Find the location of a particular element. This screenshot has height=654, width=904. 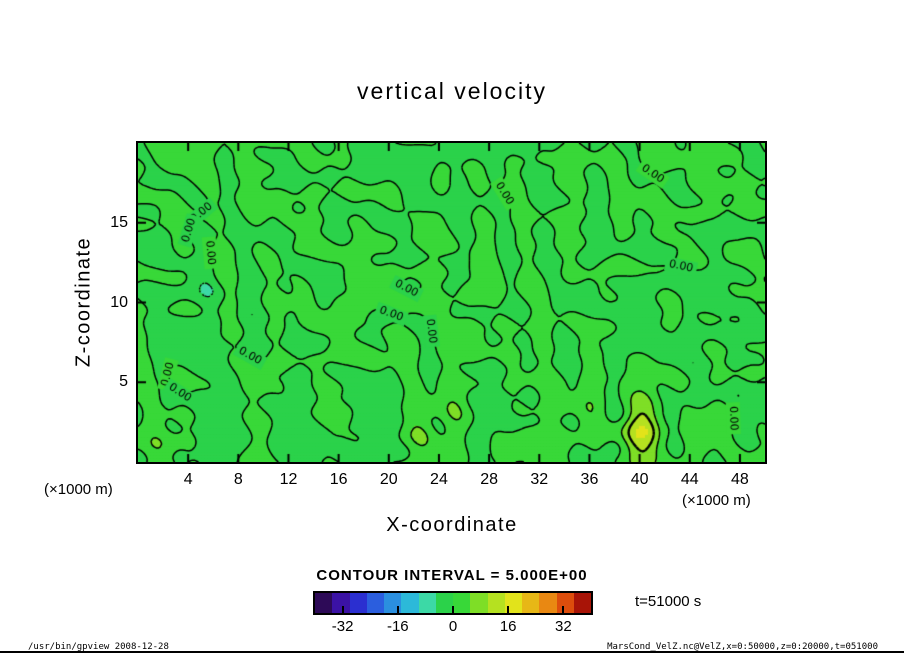

x-tick-label: 12 is located at coordinates (288, 479).